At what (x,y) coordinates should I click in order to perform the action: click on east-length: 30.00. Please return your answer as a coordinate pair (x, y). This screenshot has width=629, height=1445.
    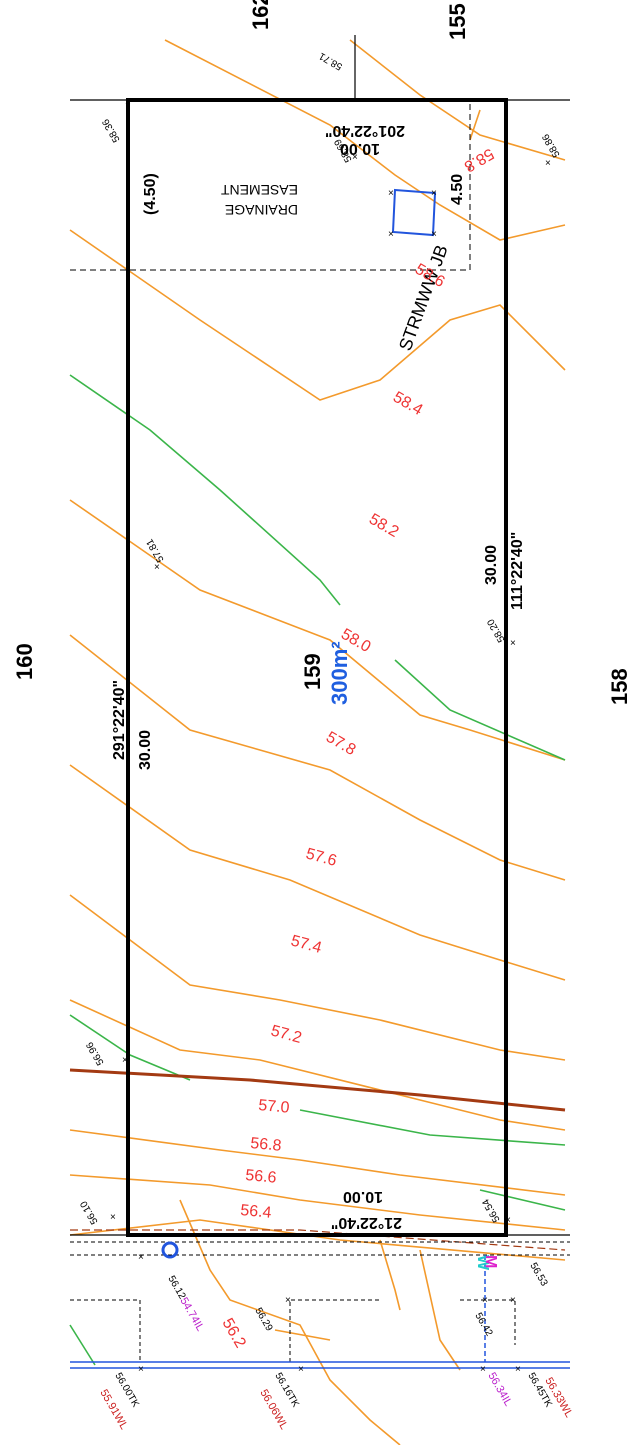
    Looking at the image, I should click on (491, 565).